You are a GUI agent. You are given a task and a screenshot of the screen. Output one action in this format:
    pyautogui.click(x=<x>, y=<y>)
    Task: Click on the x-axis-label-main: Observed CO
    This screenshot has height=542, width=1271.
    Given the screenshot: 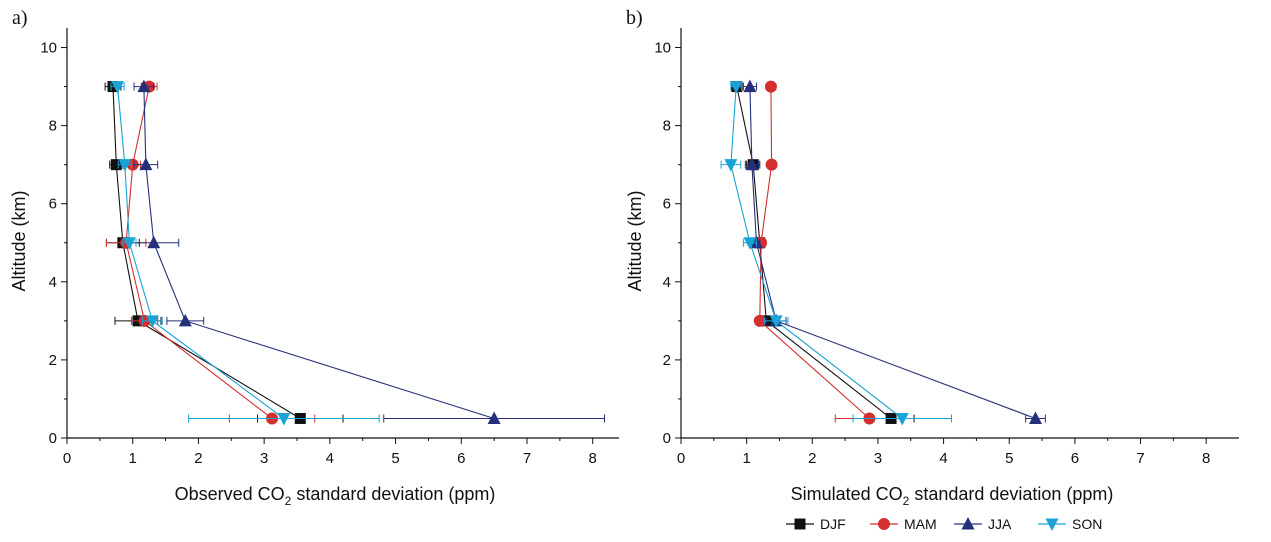 What is the action you would take?
    pyautogui.click(x=230, y=494)
    